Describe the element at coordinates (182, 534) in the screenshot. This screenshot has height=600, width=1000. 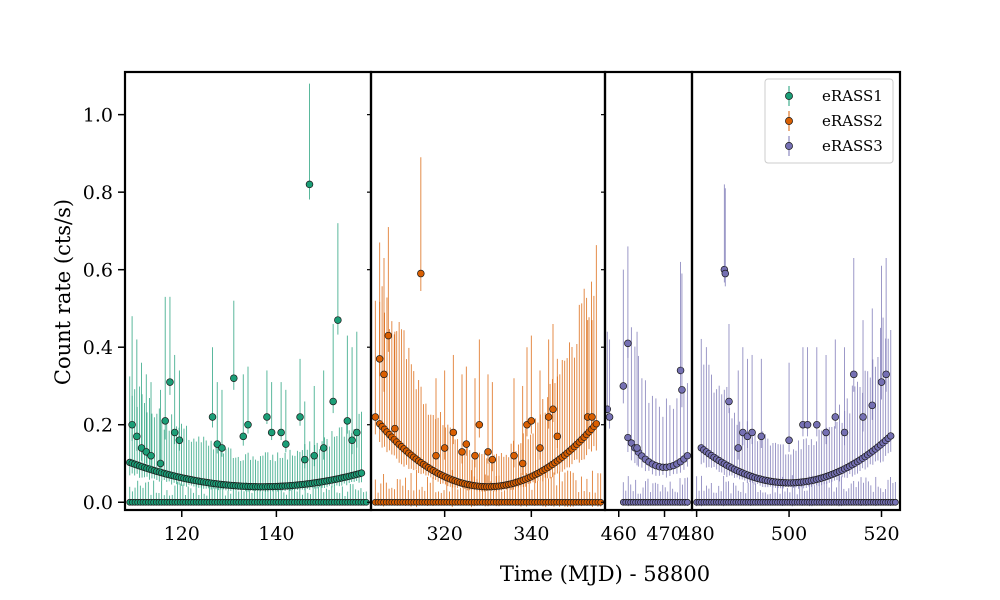
I see `x-tick-label: 120` at that location.